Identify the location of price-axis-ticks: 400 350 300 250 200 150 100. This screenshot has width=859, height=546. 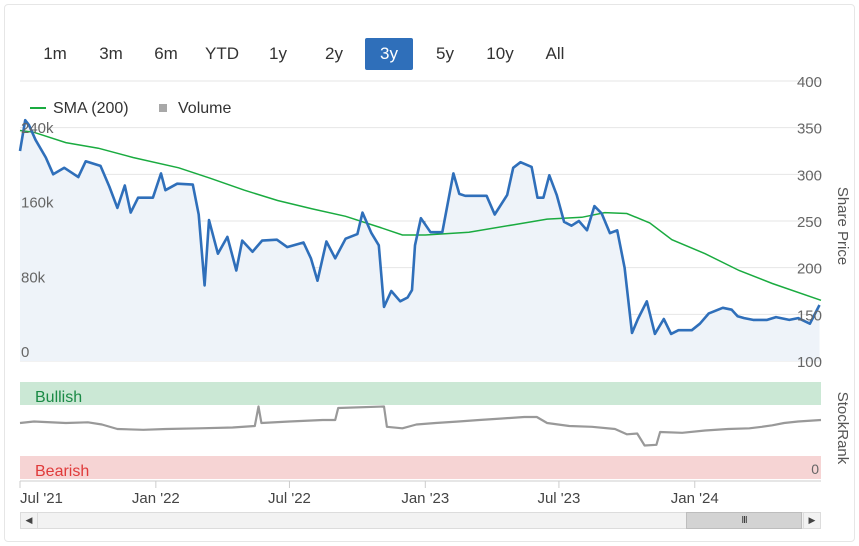
(809, 222).